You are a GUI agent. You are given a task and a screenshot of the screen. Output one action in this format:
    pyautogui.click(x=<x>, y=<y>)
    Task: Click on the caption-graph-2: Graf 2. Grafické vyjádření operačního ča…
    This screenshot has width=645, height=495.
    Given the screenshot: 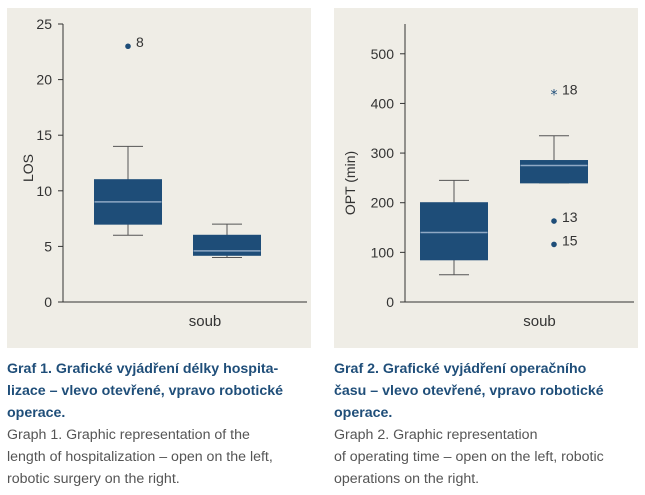 What is the action you would take?
    pyautogui.click(x=489, y=424)
    